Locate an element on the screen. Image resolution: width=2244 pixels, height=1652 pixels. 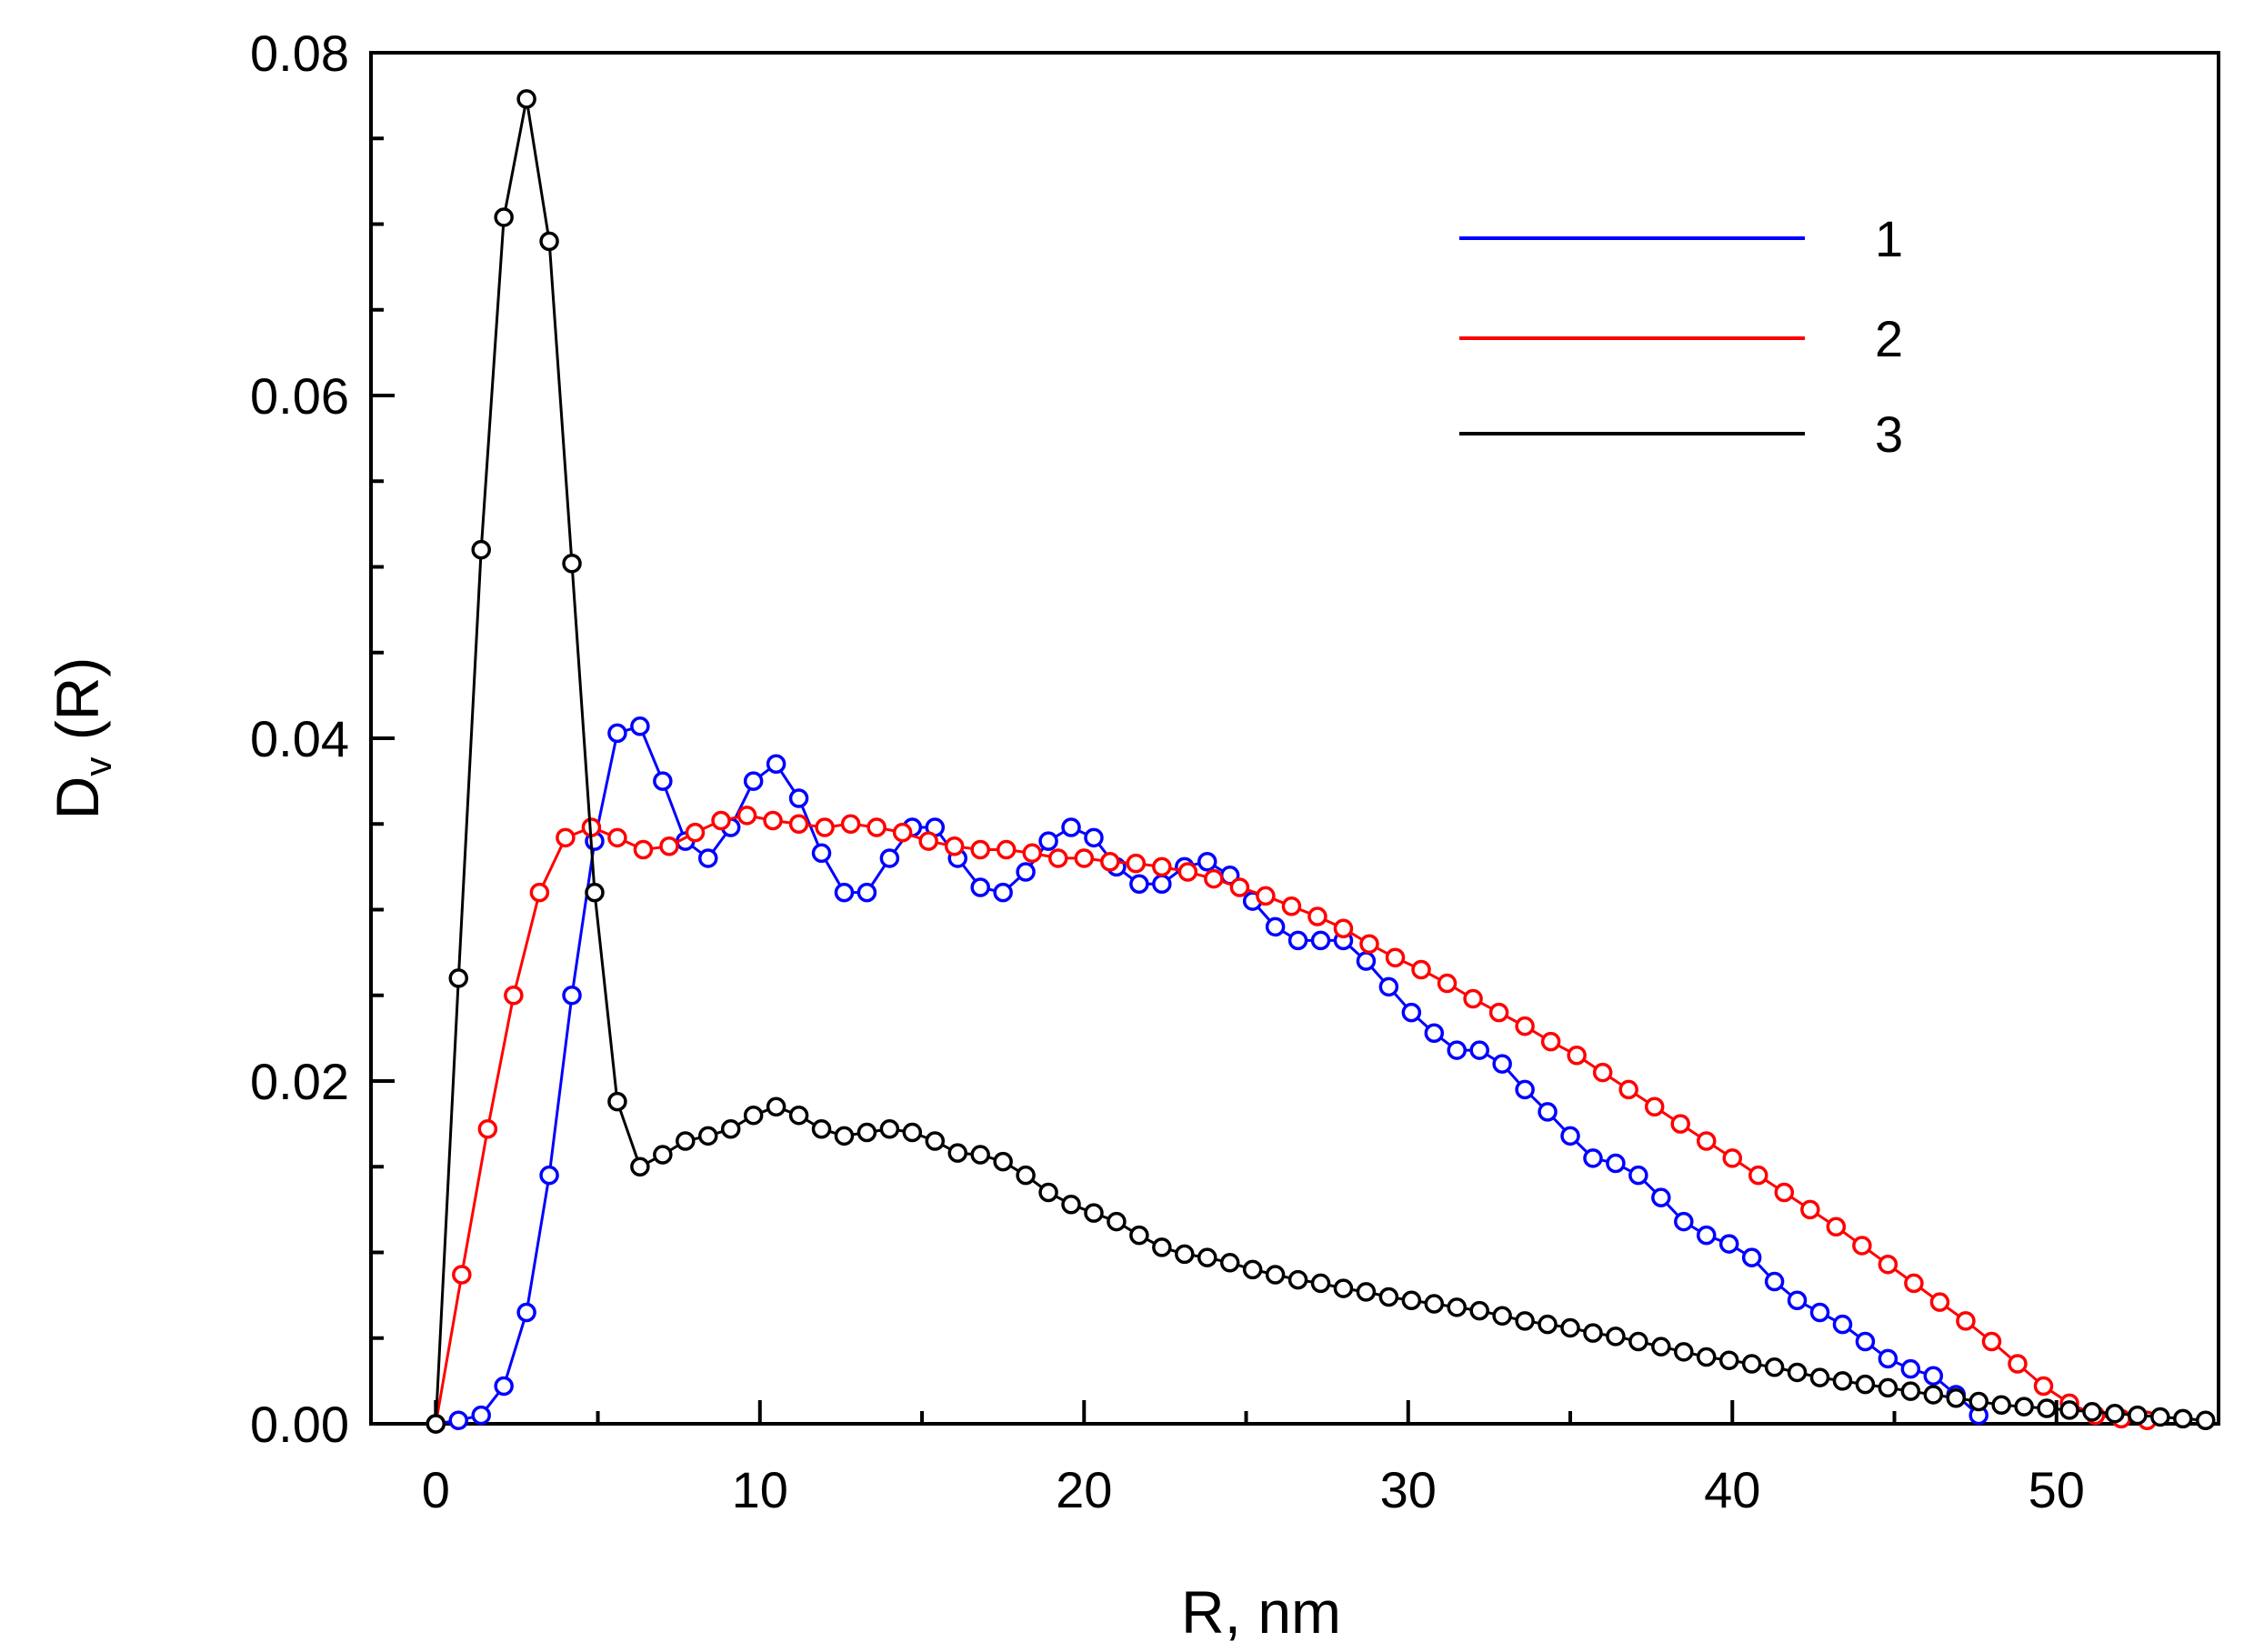
legend-label: 3 is located at coordinates (1889, 434).